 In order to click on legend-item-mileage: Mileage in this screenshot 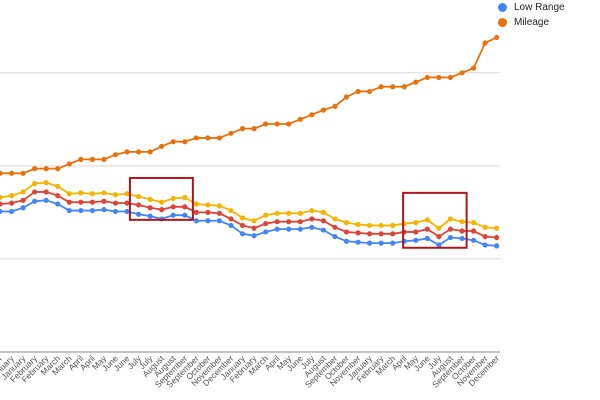, I will do `click(531, 22)`.